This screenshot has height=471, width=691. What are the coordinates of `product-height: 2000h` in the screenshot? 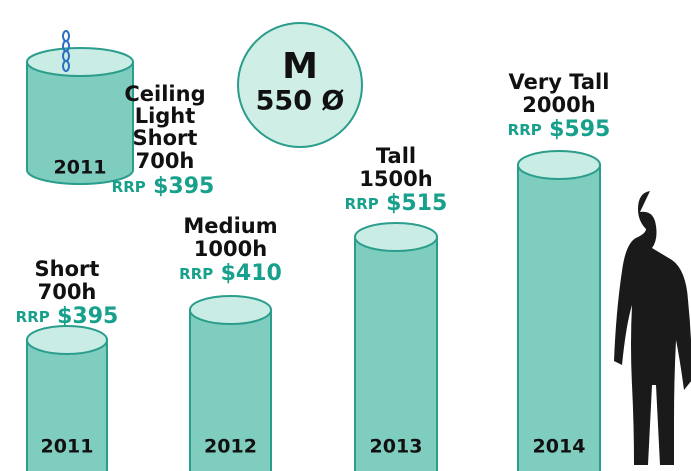 It's located at (558, 105).